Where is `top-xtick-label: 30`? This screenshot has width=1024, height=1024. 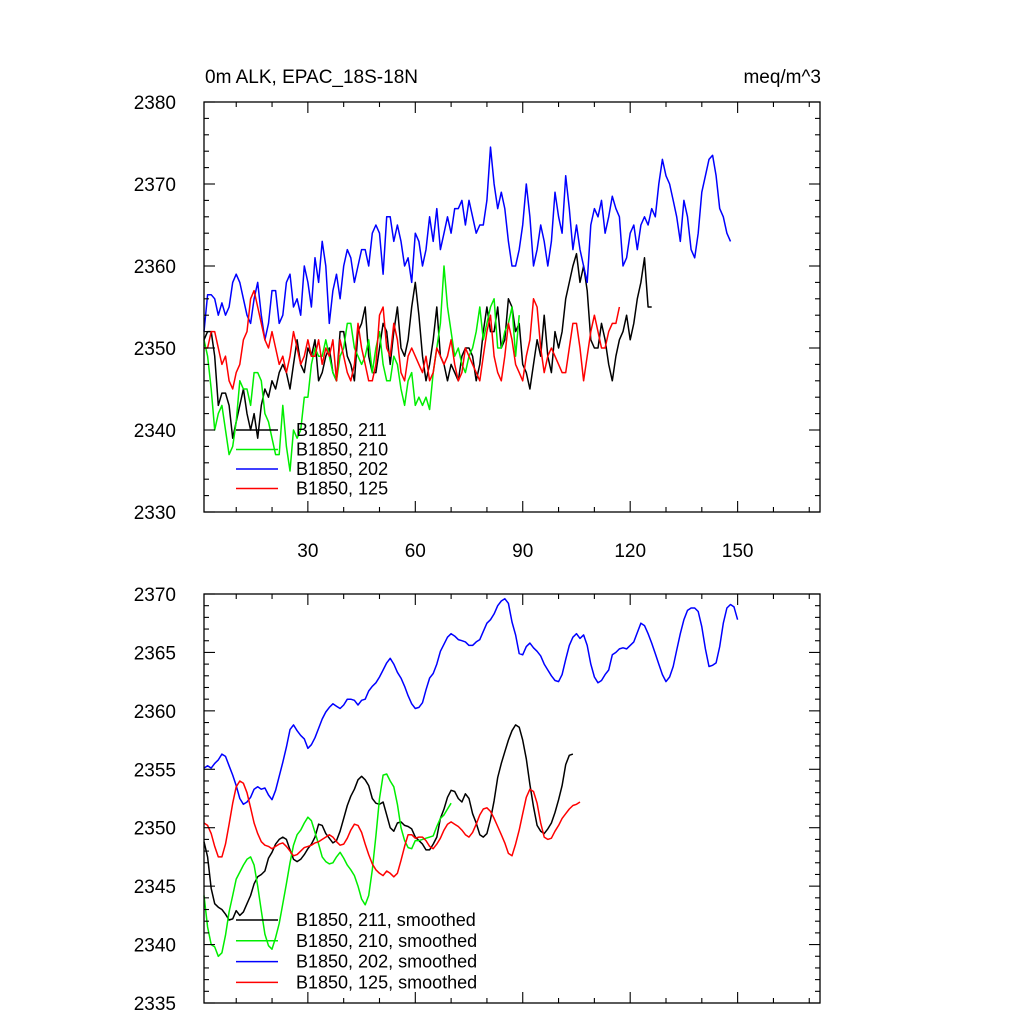
top-xtick-label: 30 is located at coordinates (307, 551).